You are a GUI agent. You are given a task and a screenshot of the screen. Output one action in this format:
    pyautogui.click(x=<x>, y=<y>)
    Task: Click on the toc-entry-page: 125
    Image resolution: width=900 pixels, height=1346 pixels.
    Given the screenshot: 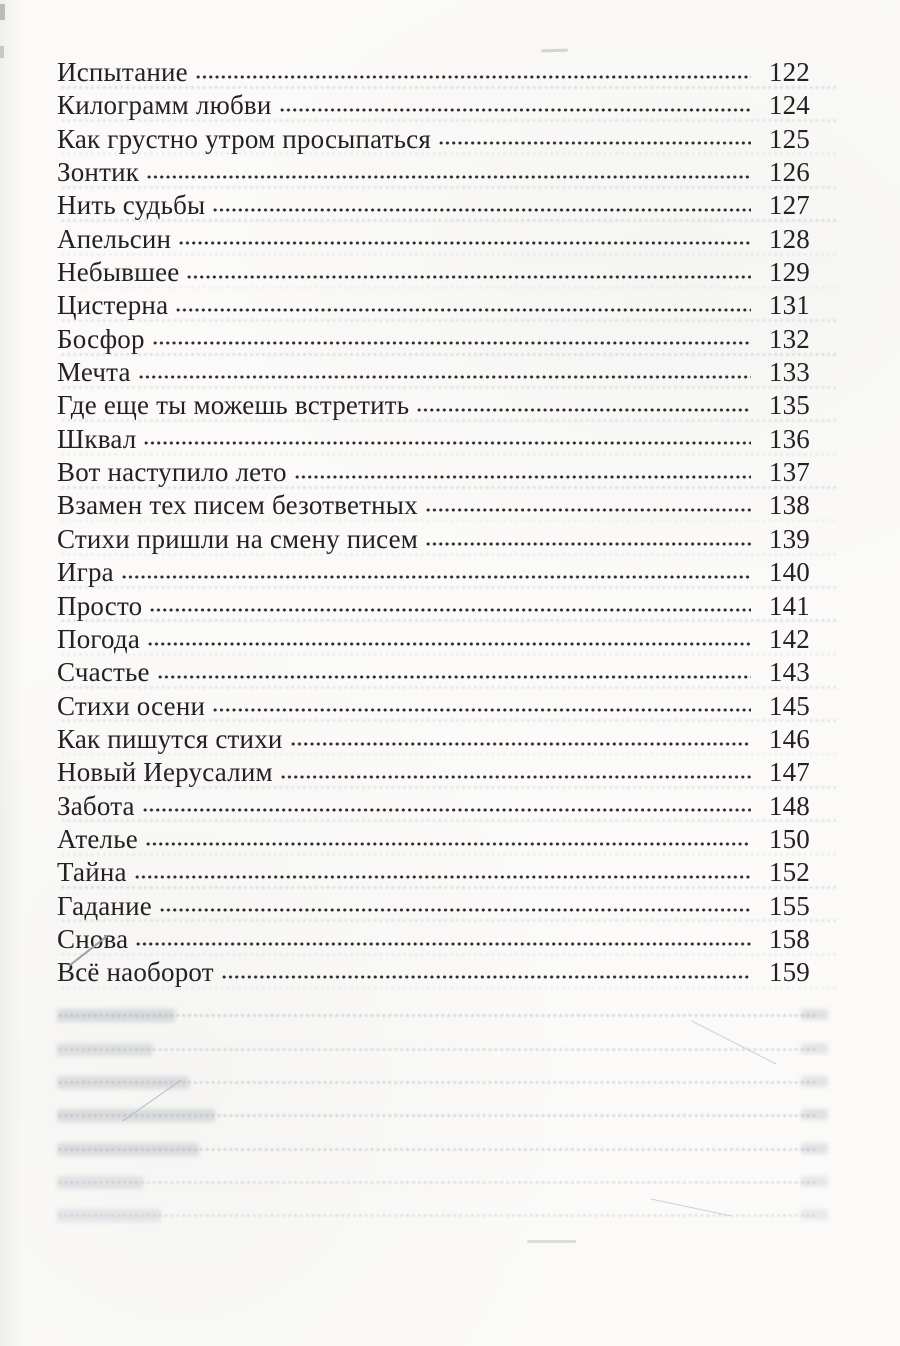 What is the action you would take?
    pyautogui.click(x=789, y=138)
    